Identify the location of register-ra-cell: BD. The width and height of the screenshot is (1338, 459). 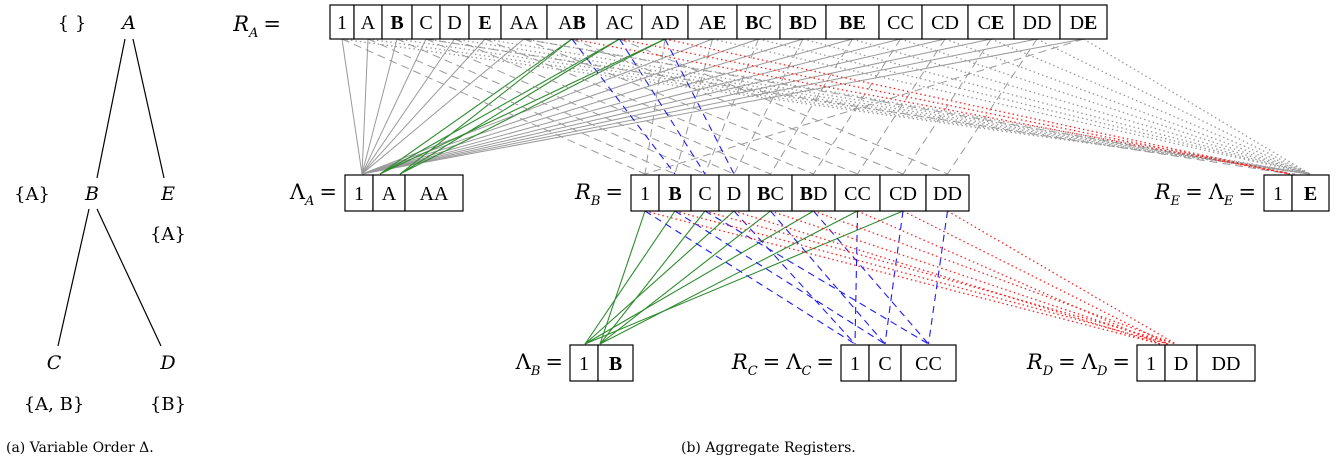
(803, 23).